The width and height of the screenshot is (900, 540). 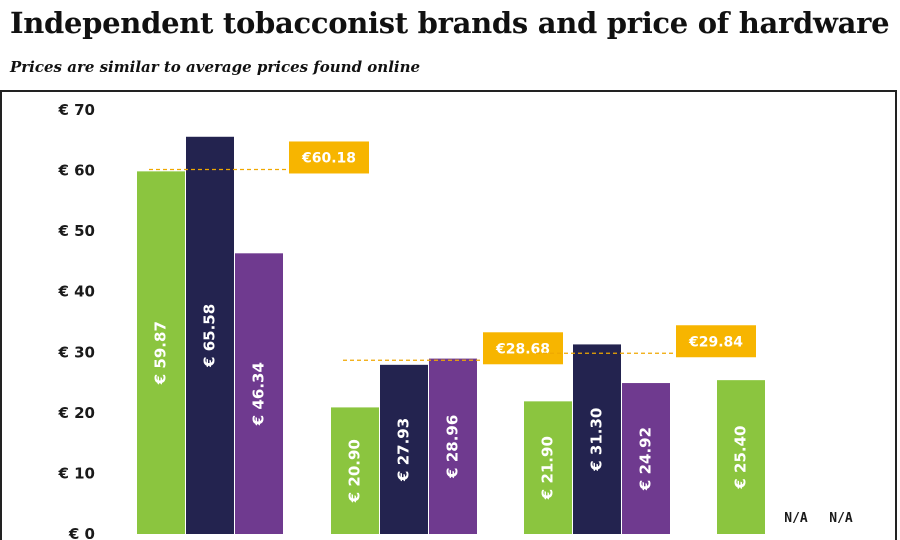 I want to click on y-tick-label: € 70, so click(x=76, y=110).